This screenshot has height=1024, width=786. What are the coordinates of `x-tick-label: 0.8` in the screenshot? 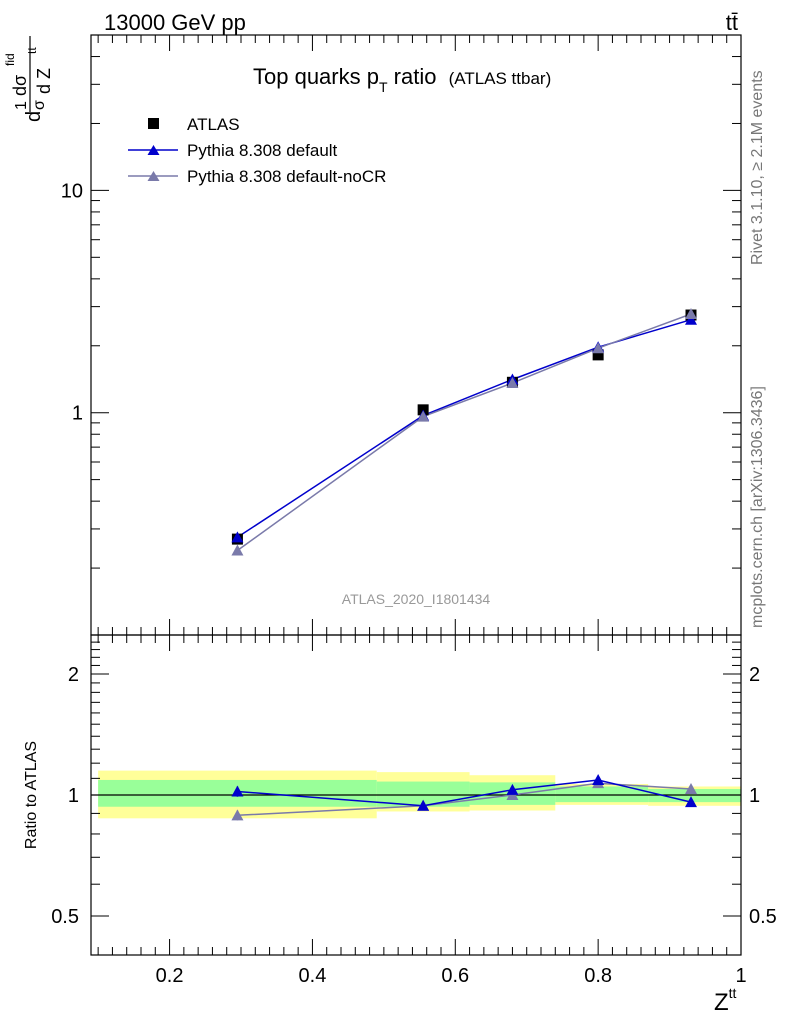 It's located at (598, 976).